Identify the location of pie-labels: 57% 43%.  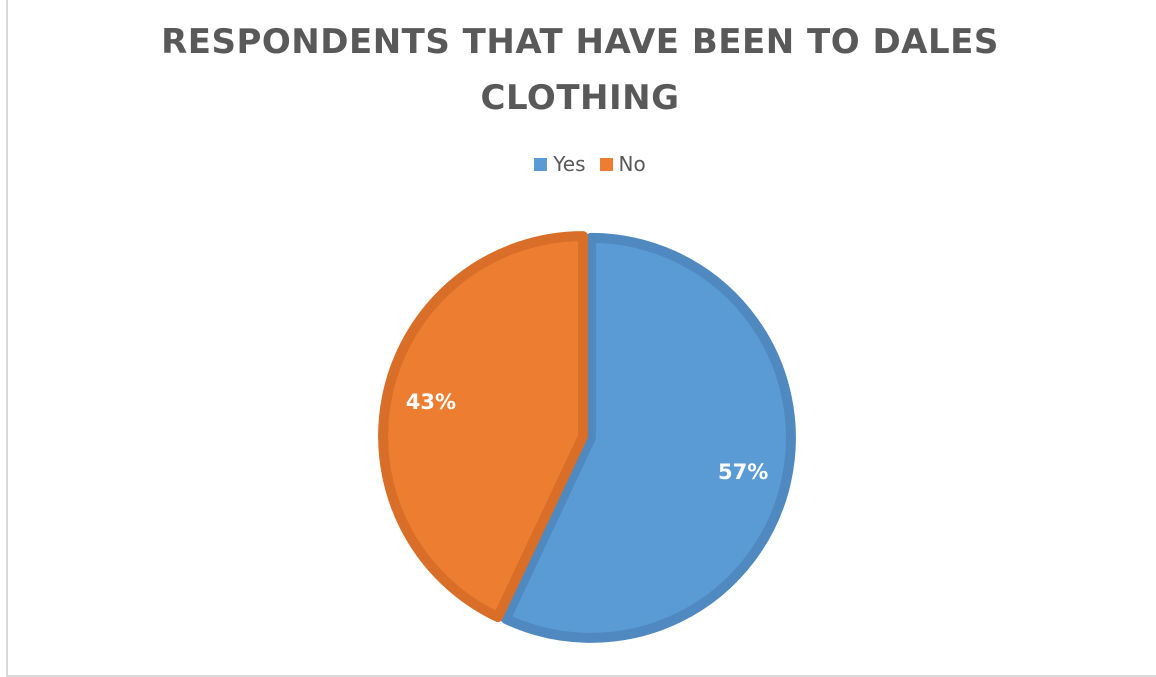
(587, 437).